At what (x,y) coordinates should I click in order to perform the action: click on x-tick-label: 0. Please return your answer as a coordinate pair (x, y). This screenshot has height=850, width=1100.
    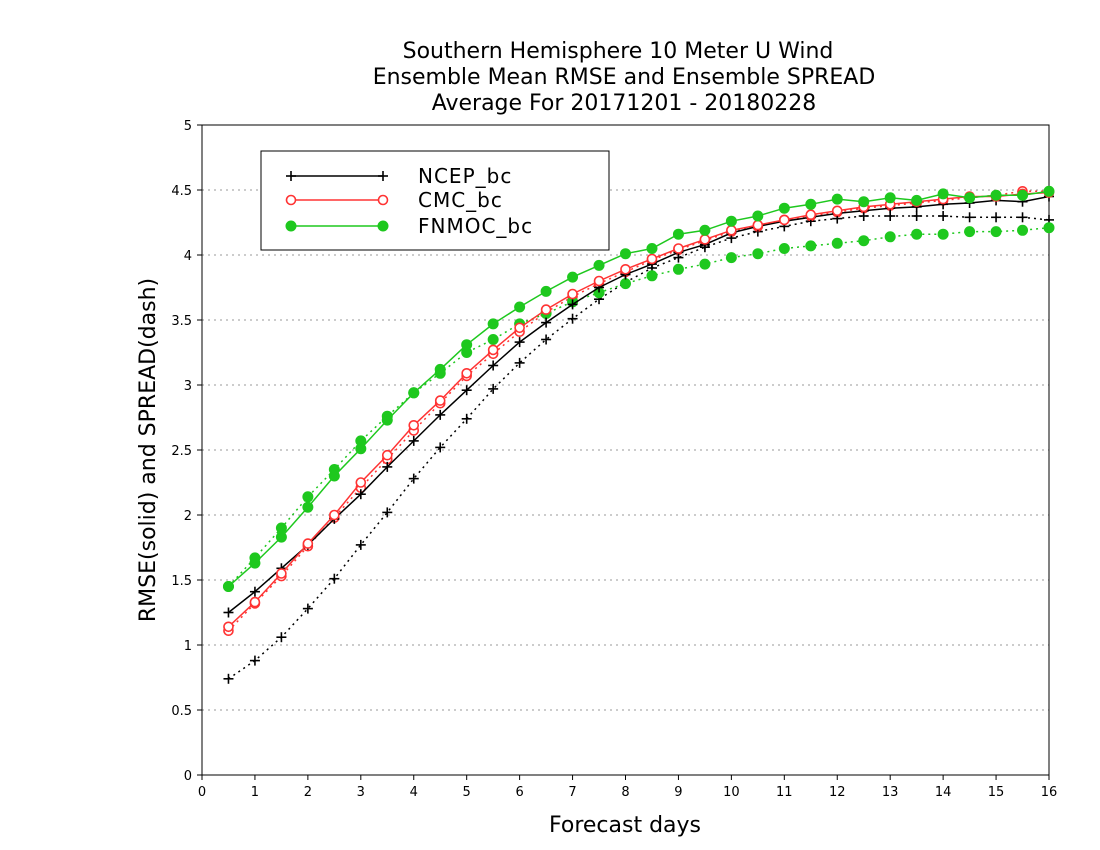
    Looking at the image, I should click on (202, 792).